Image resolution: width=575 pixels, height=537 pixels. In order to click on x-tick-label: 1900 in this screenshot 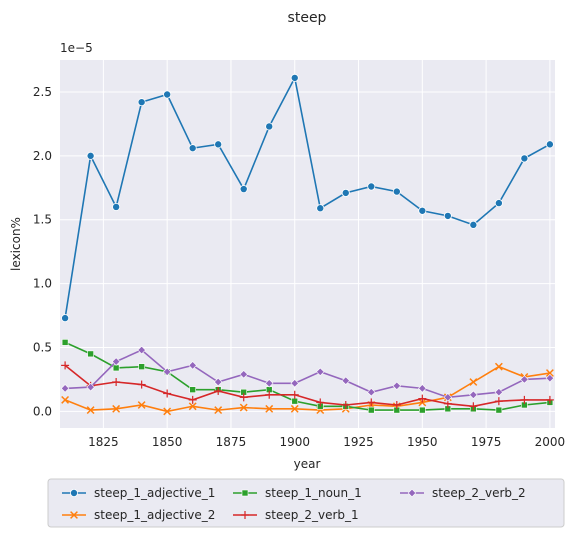, I will do `click(294, 442)`.